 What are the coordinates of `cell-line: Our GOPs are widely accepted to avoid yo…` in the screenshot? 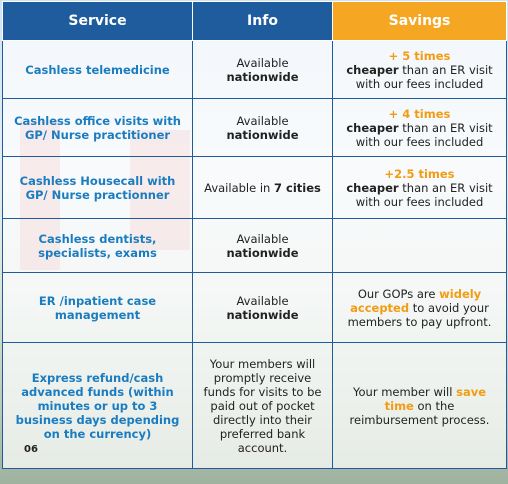 It's located at (419, 308).